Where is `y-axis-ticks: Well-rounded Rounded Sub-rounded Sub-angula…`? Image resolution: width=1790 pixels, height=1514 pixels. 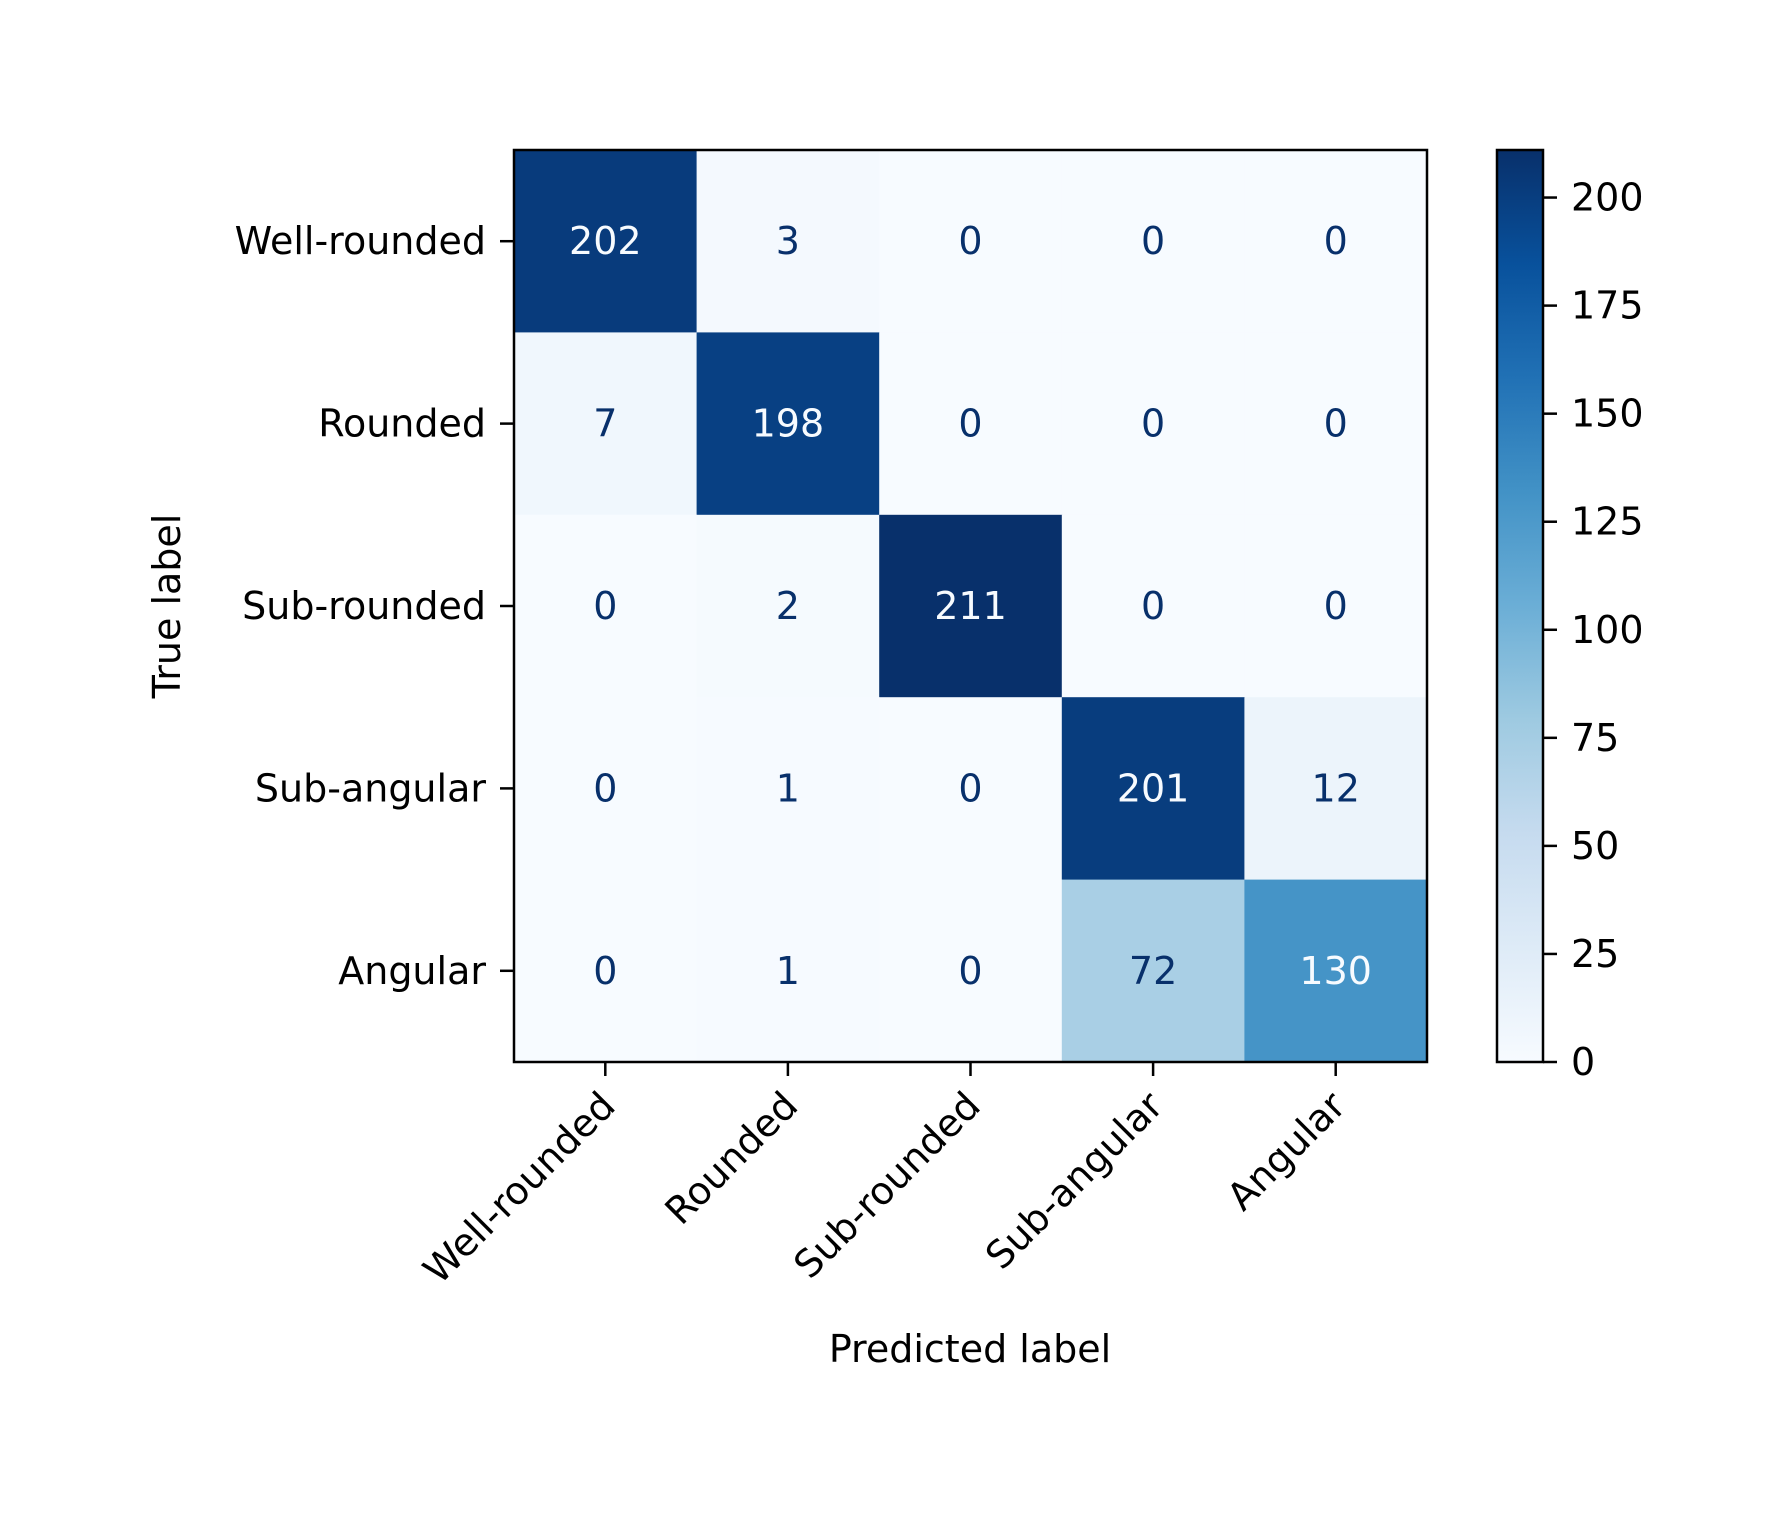
y-axis-ticks: Well-rounded Rounded Sub-rounded Sub-angula… is located at coordinates (374, 606).